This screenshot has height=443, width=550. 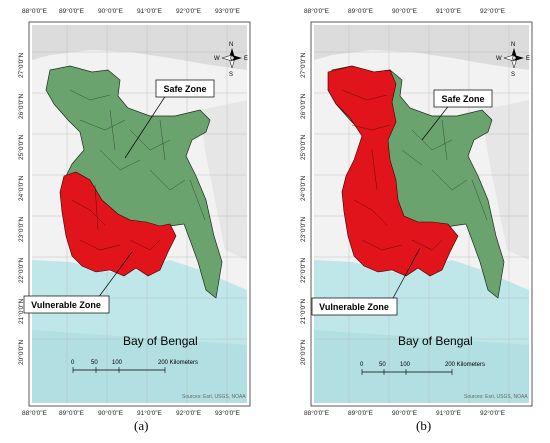 I want to click on terrain-hills, so click(x=139, y=47).